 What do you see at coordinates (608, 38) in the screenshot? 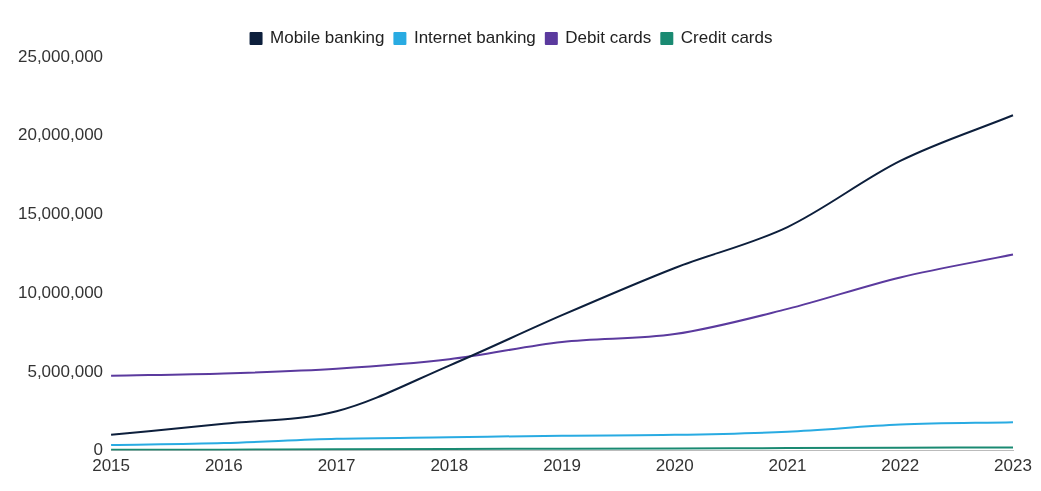
I see `legend-label: Debit cards` at bounding box center [608, 38].